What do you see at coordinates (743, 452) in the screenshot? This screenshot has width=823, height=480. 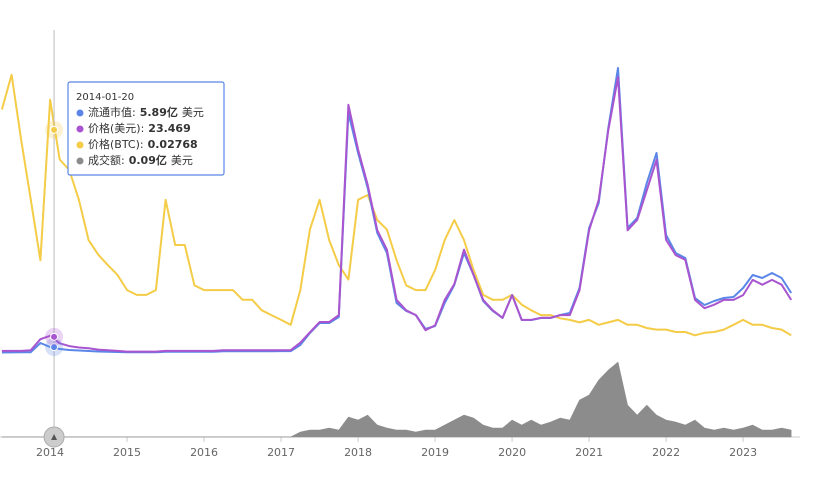 I see `x-tick-label: 2023` at bounding box center [743, 452].